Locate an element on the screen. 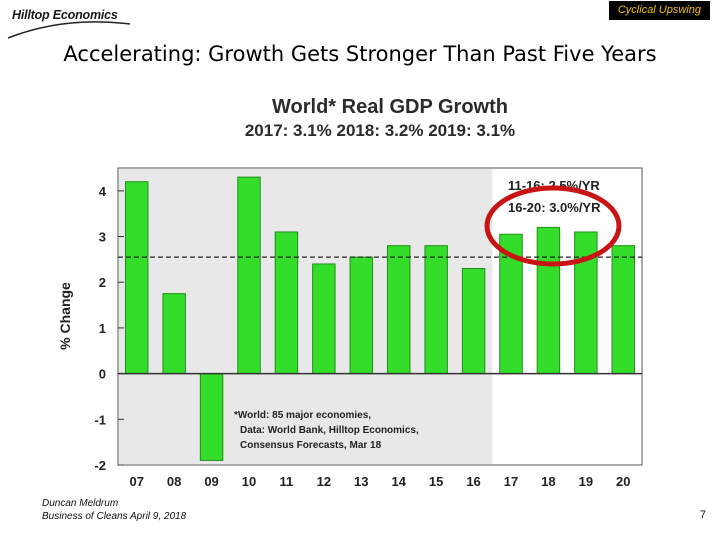  x-tick-label: 17 is located at coordinates (511, 481).